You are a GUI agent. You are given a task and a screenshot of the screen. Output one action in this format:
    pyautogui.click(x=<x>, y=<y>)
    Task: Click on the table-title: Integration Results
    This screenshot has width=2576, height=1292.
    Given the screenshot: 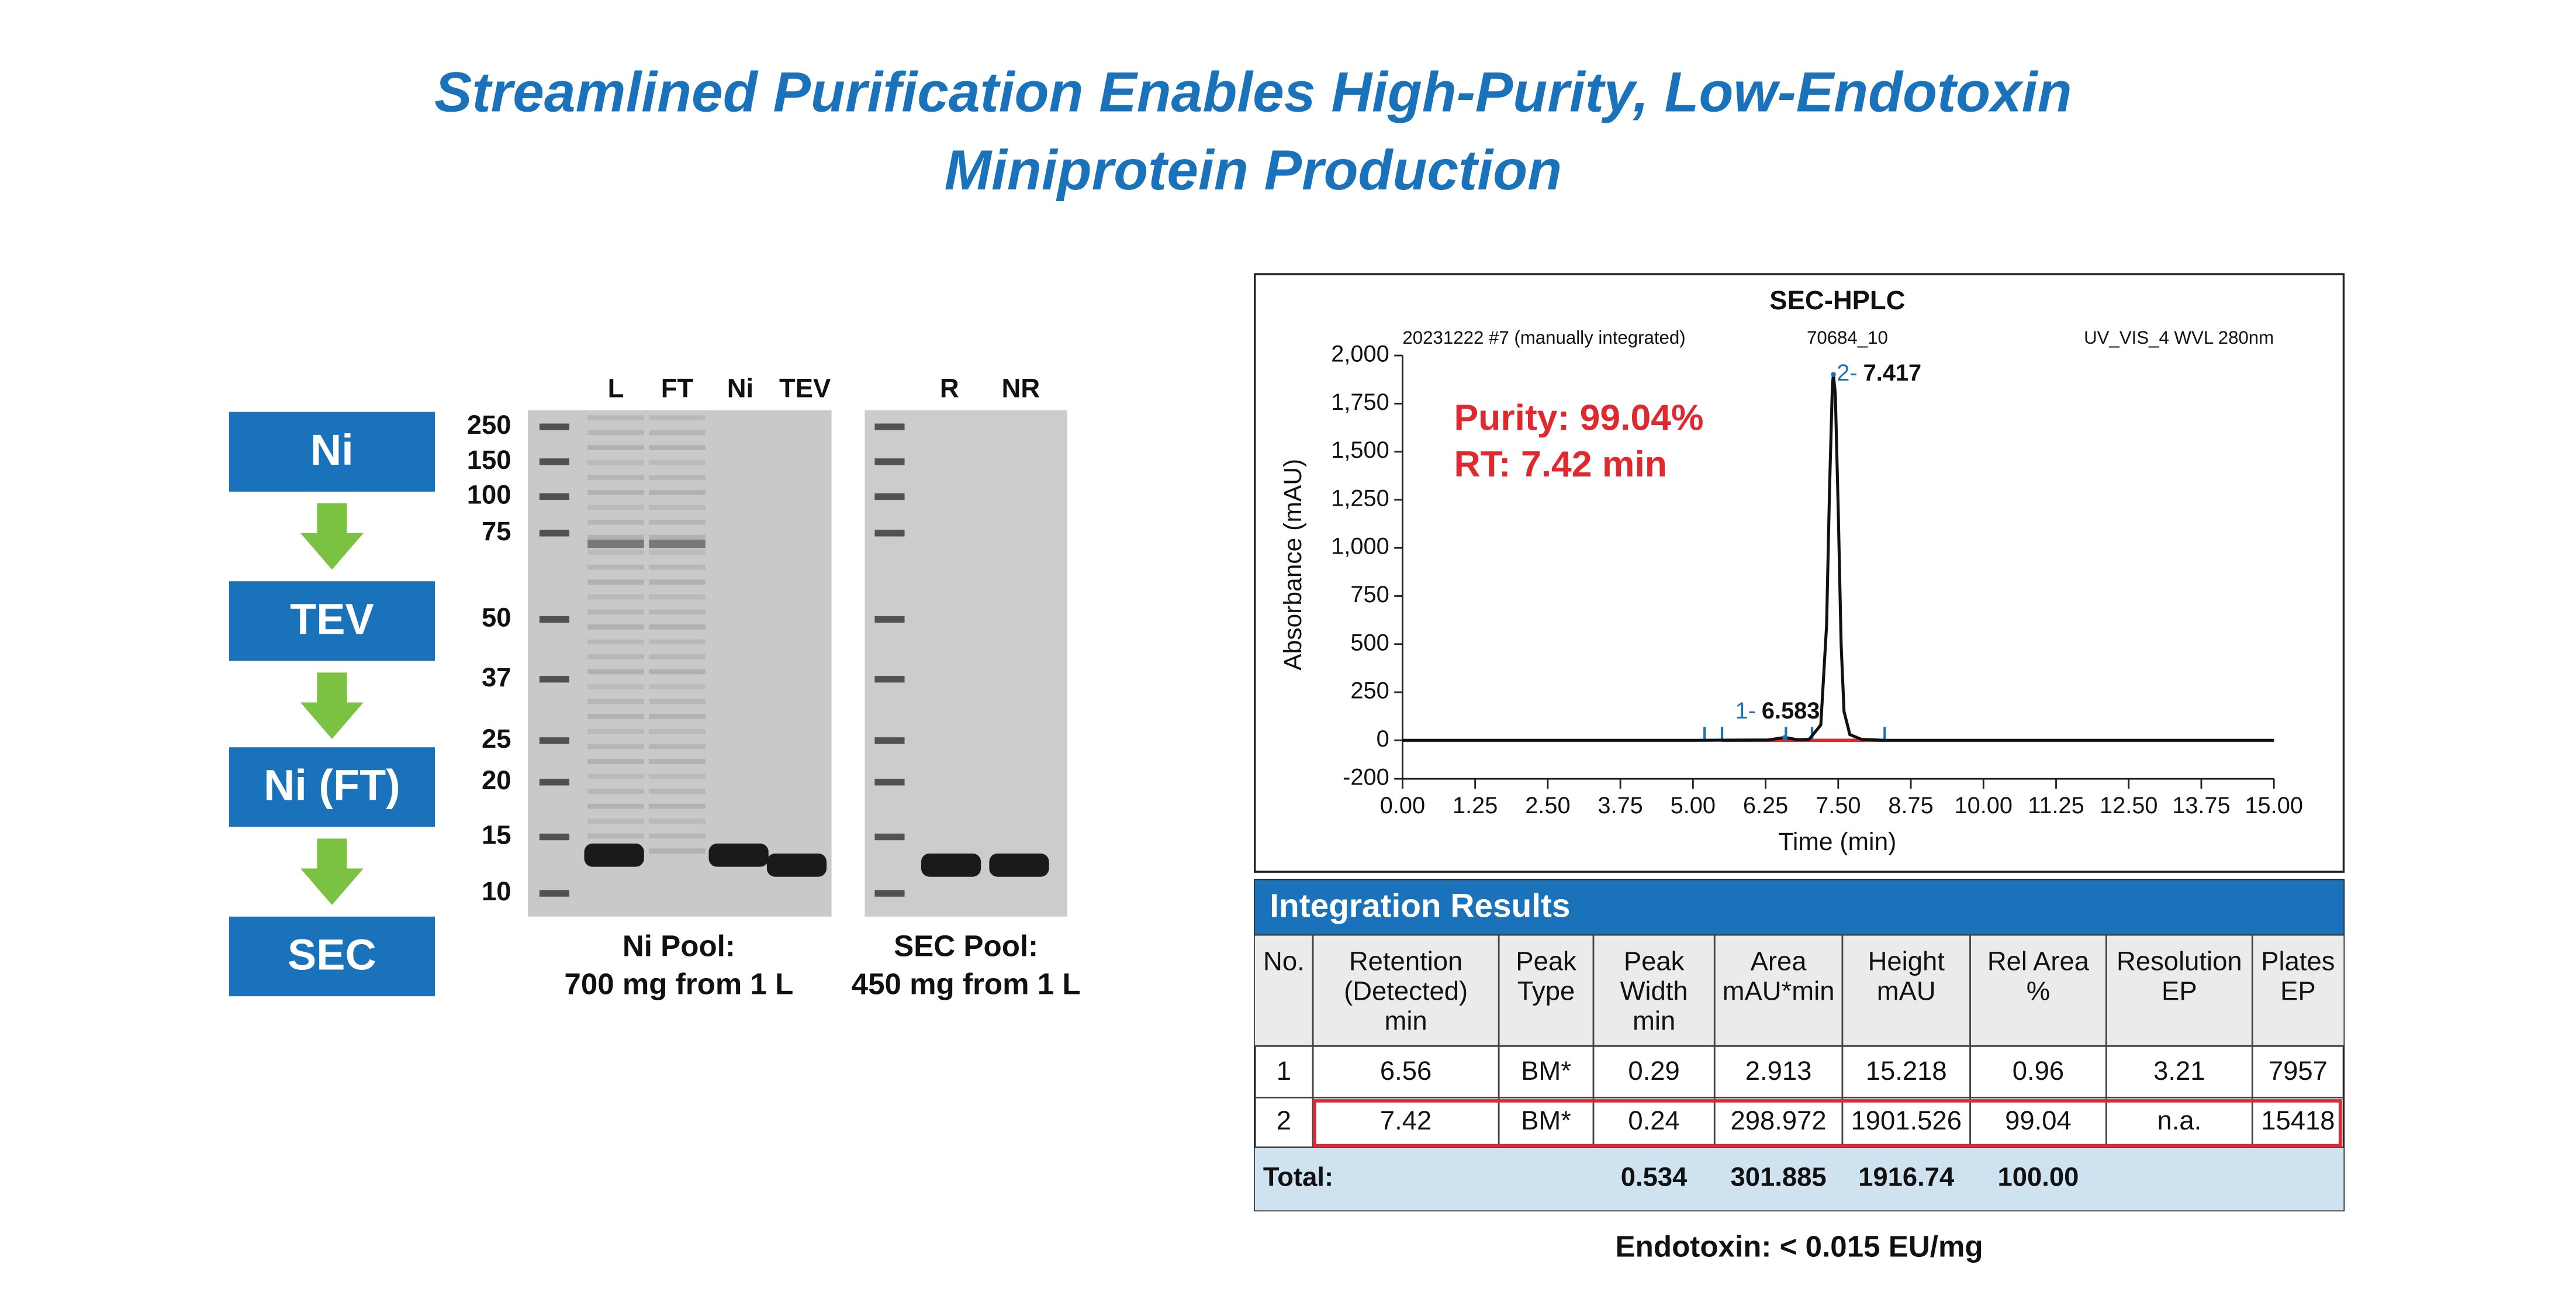 What is the action you would take?
    pyautogui.click(x=1420, y=907)
    